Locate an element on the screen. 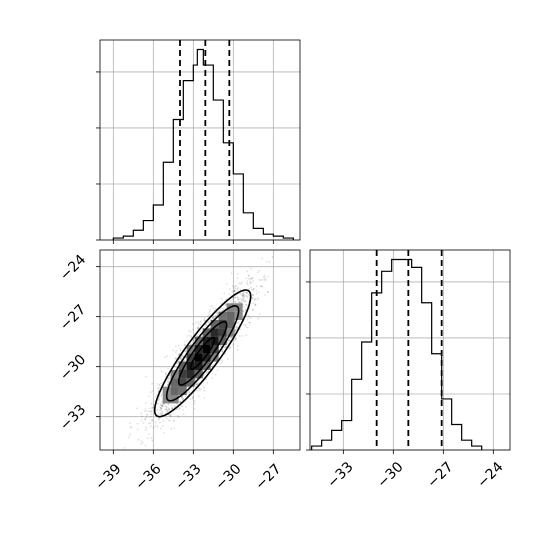 The width and height of the screenshot is (550, 550). histogram-y-frame is located at coordinates (410, 350).